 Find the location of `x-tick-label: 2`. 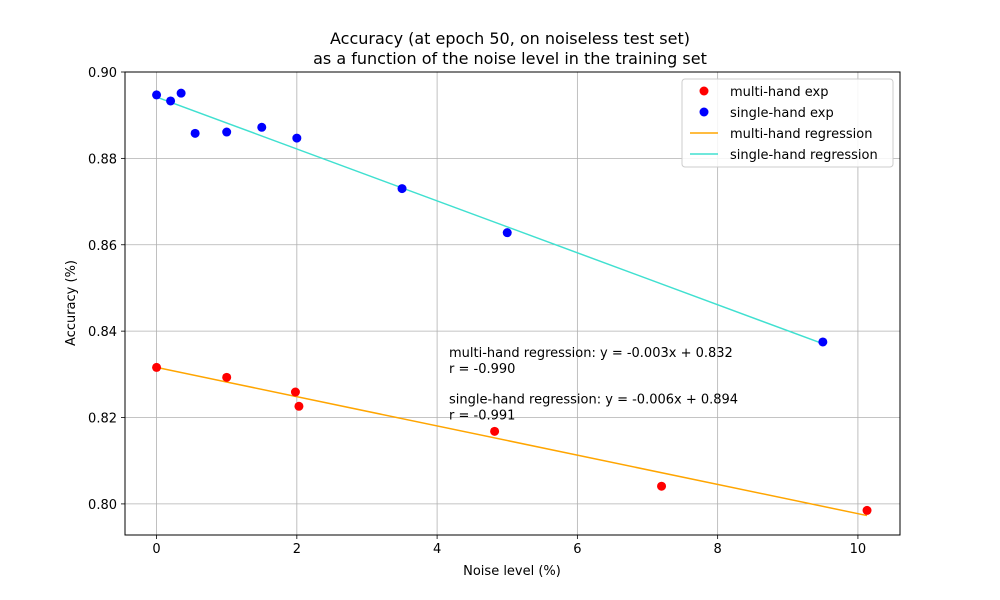

x-tick-label: 2 is located at coordinates (297, 549).